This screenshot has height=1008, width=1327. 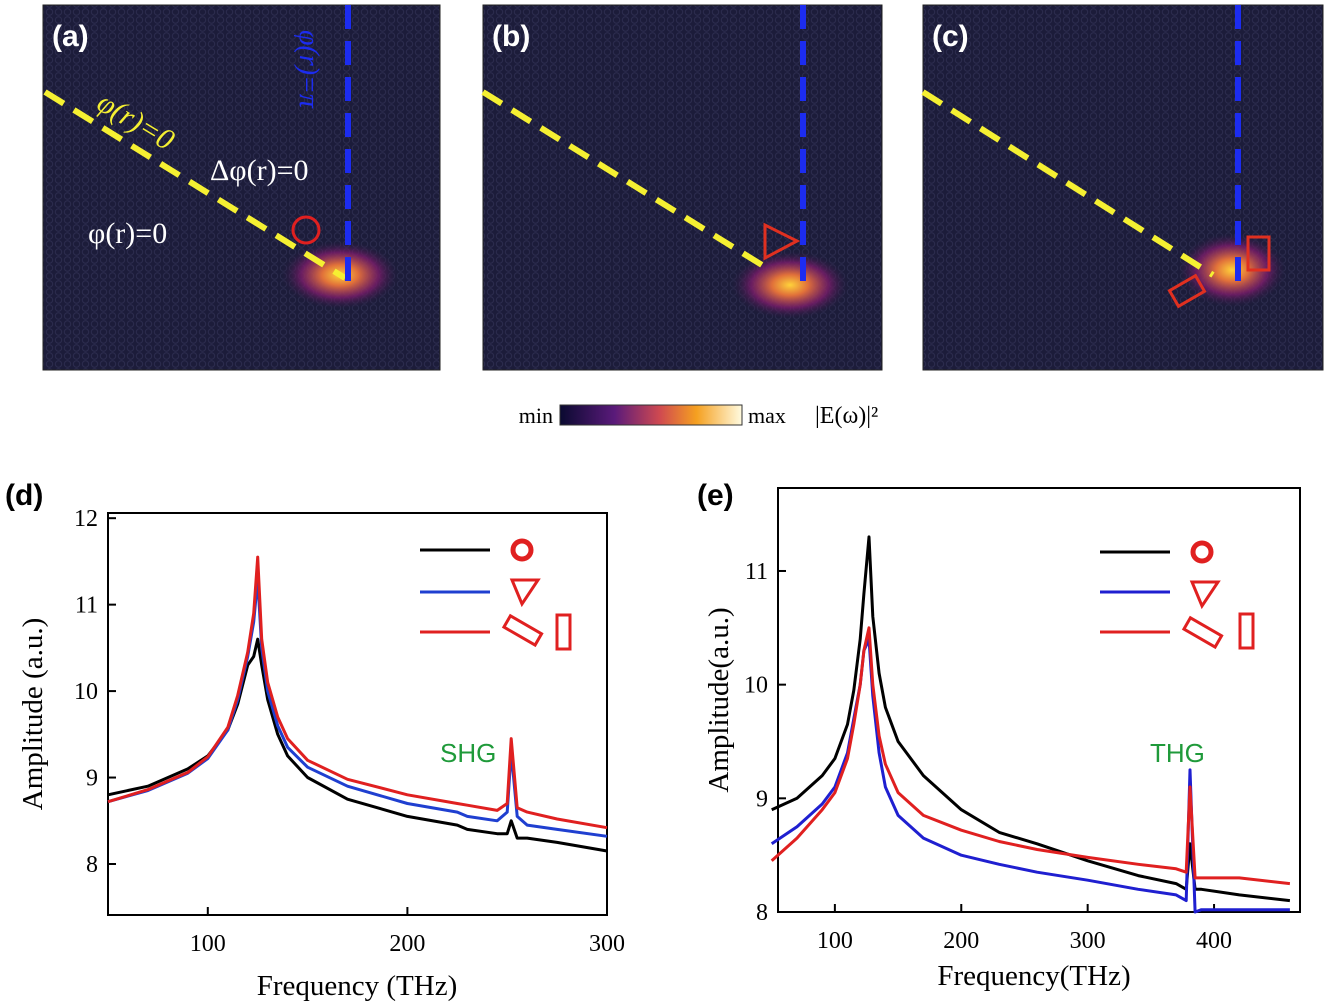 I want to click on annotation: SHG, so click(x=468, y=753).